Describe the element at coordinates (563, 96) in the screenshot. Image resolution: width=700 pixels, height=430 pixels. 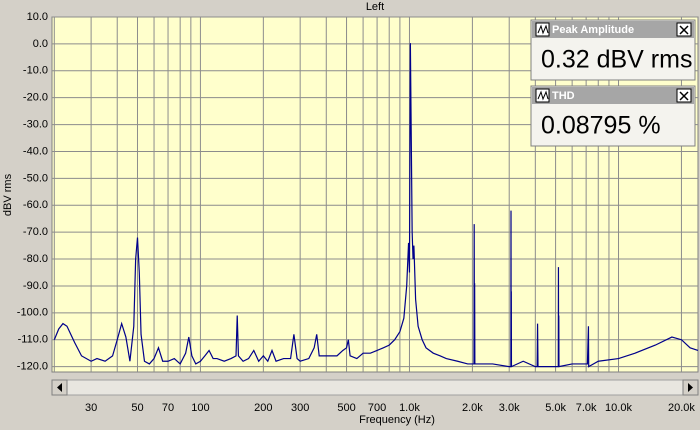
I see `panel-title: THD` at that location.